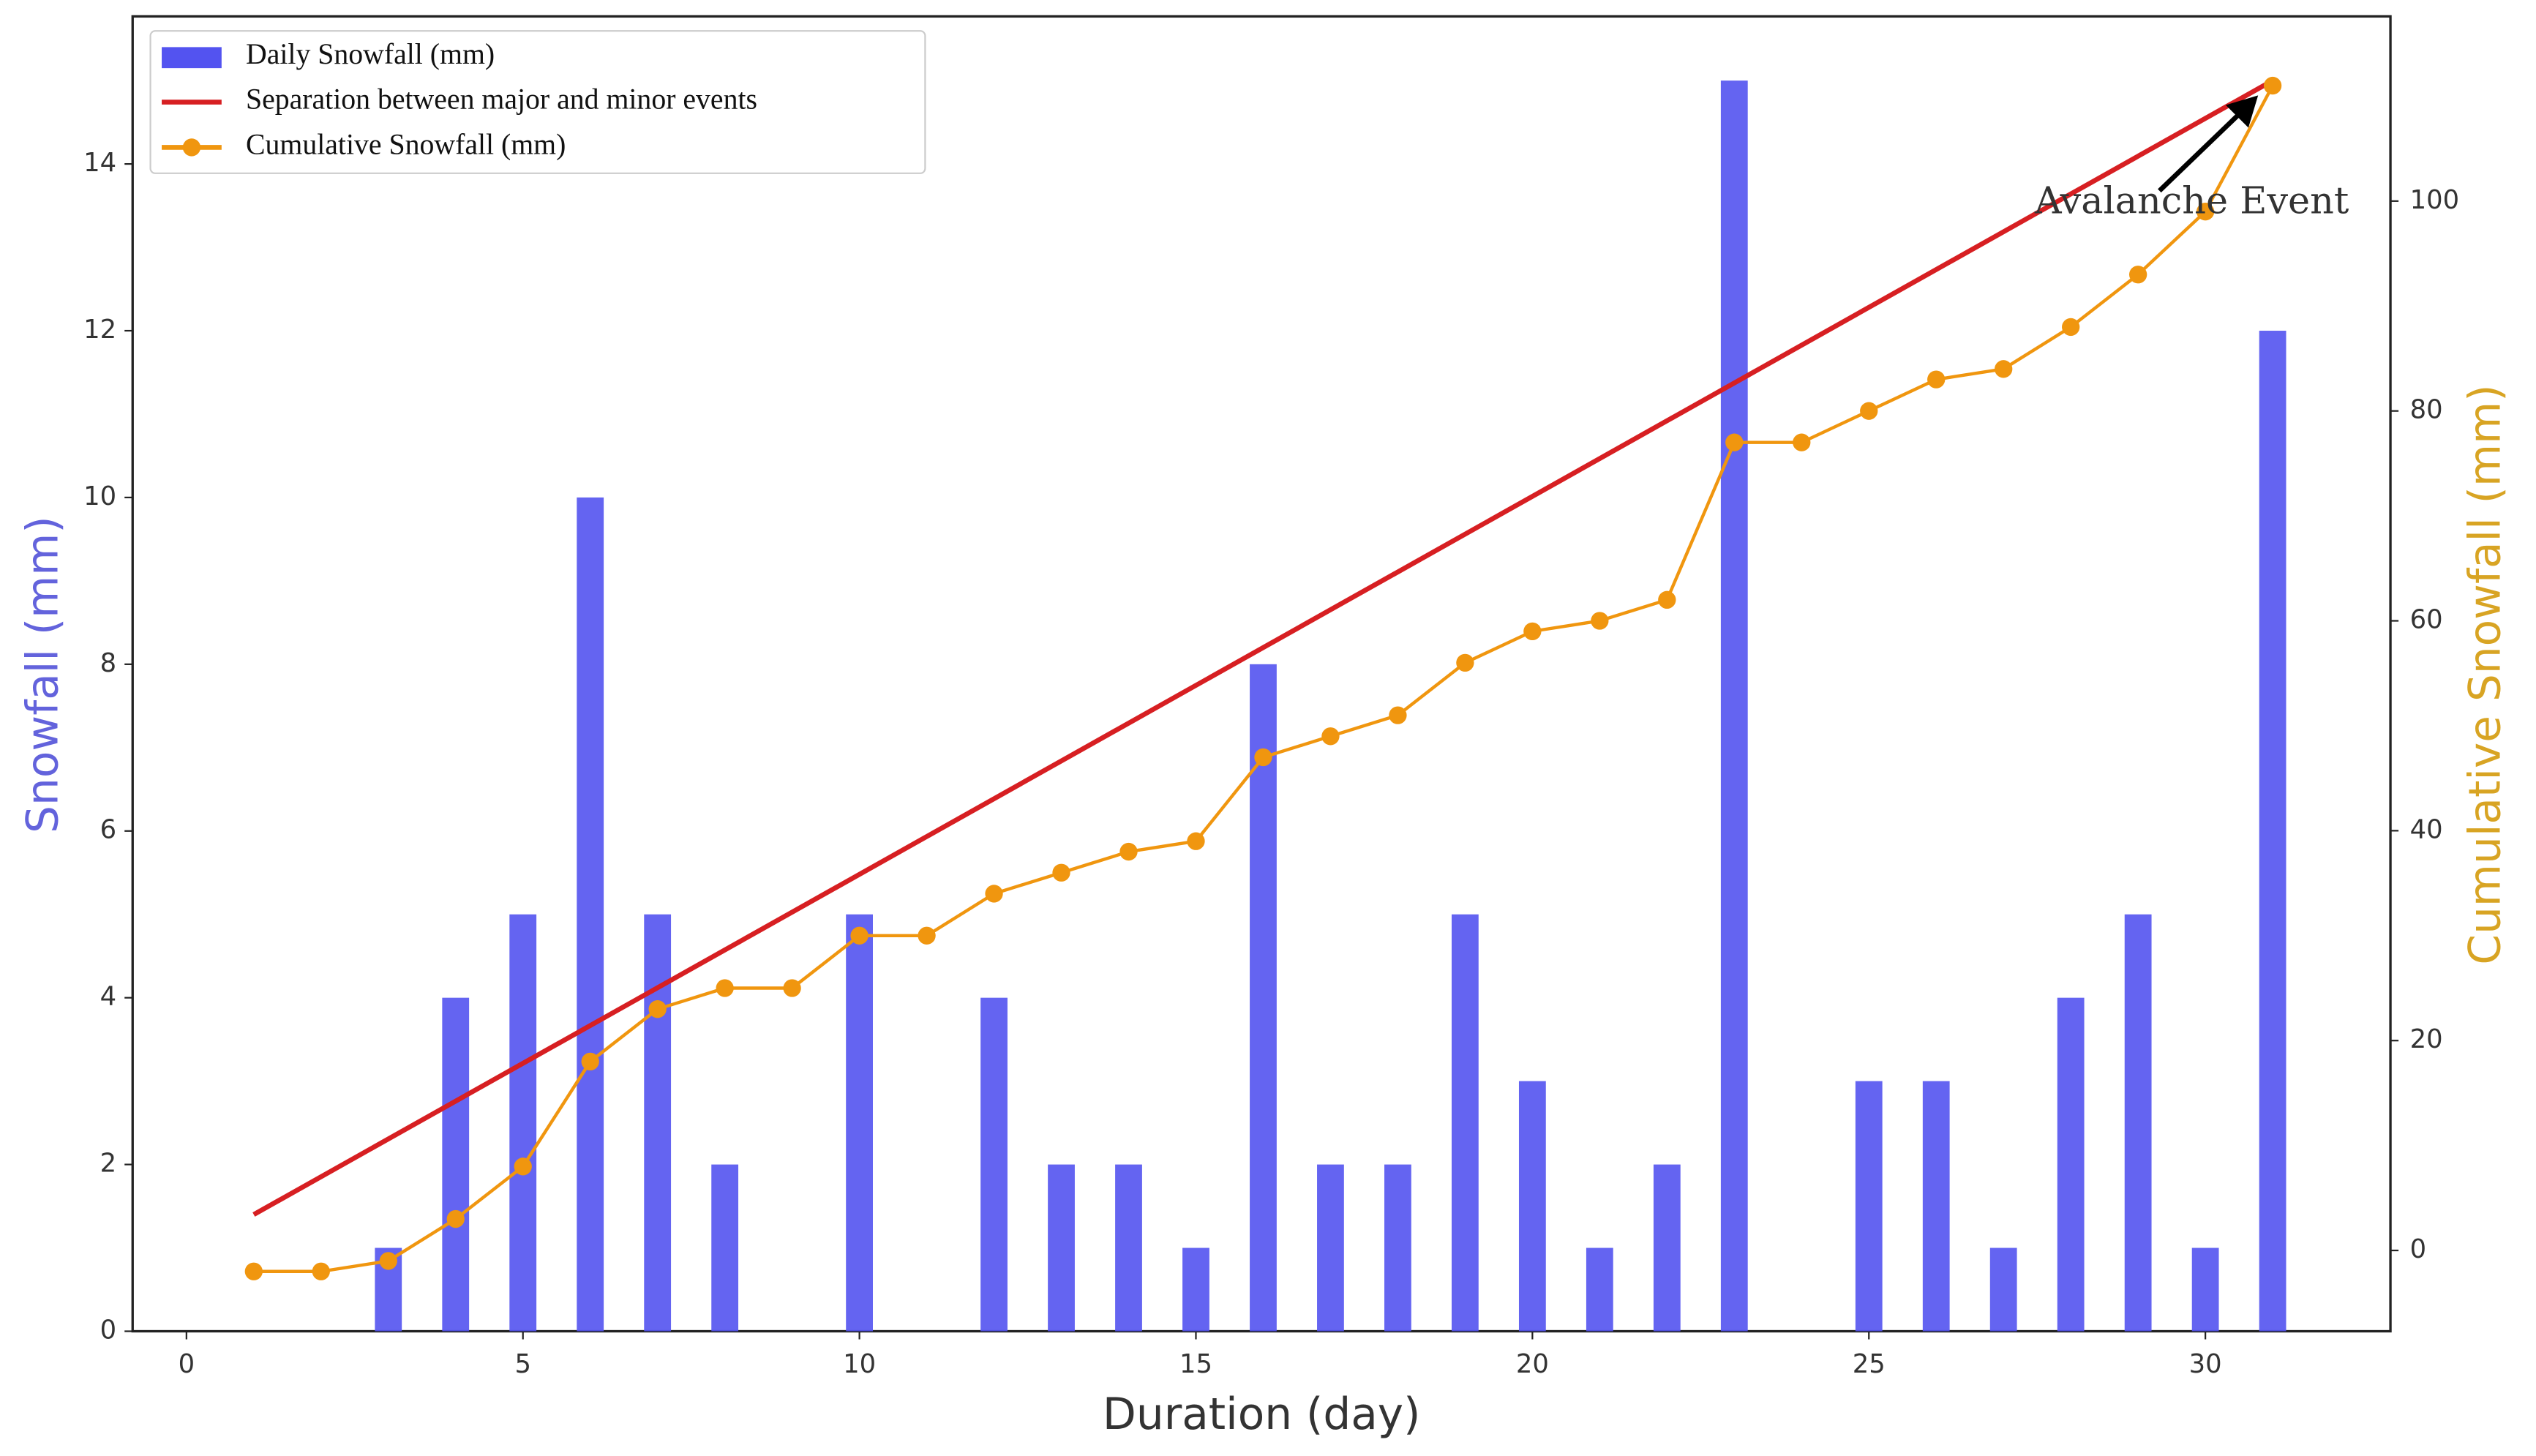 Image resolution: width=2536 pixels, height=1456 pixels. What do you see at coordinates (108, 1331) in the screenshot?
I see `y-tick-label: 0` at bounding box center [108, 1331].